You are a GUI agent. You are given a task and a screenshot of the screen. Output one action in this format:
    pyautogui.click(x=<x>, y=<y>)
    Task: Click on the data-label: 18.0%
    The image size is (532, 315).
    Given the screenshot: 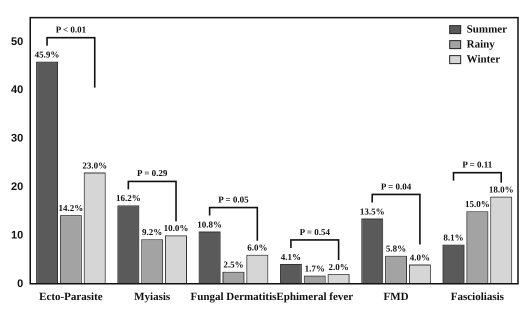 What is the action you would take?
    pyautogui.click(x=501, y=189)
    